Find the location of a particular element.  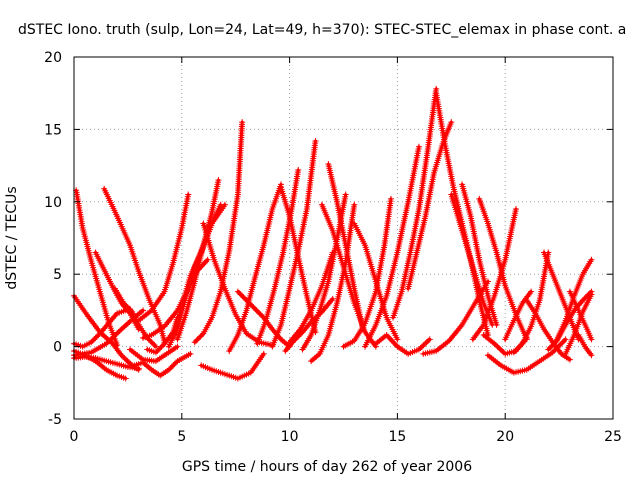

x-tick-label: 10 is located at coordinates (290, 437).